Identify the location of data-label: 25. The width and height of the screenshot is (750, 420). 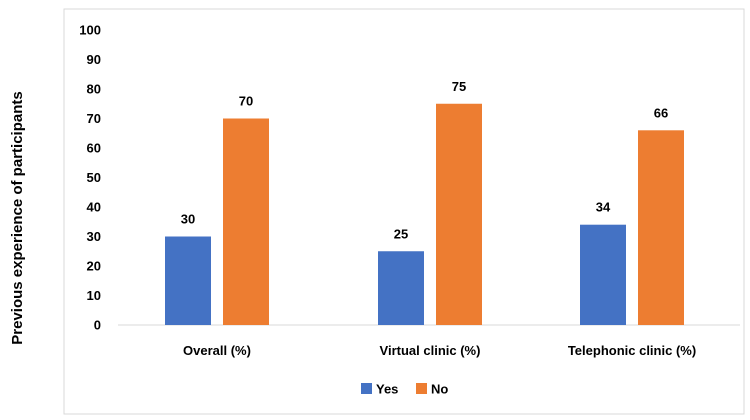
(401, 233).